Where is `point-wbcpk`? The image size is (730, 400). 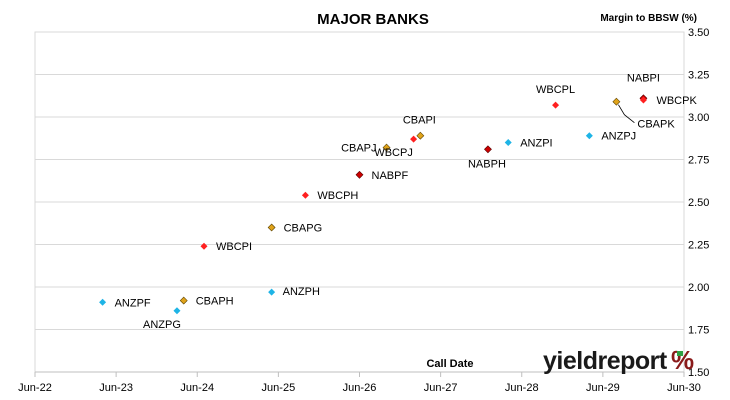
point-wbcpk is located at coordinates (643, 100).